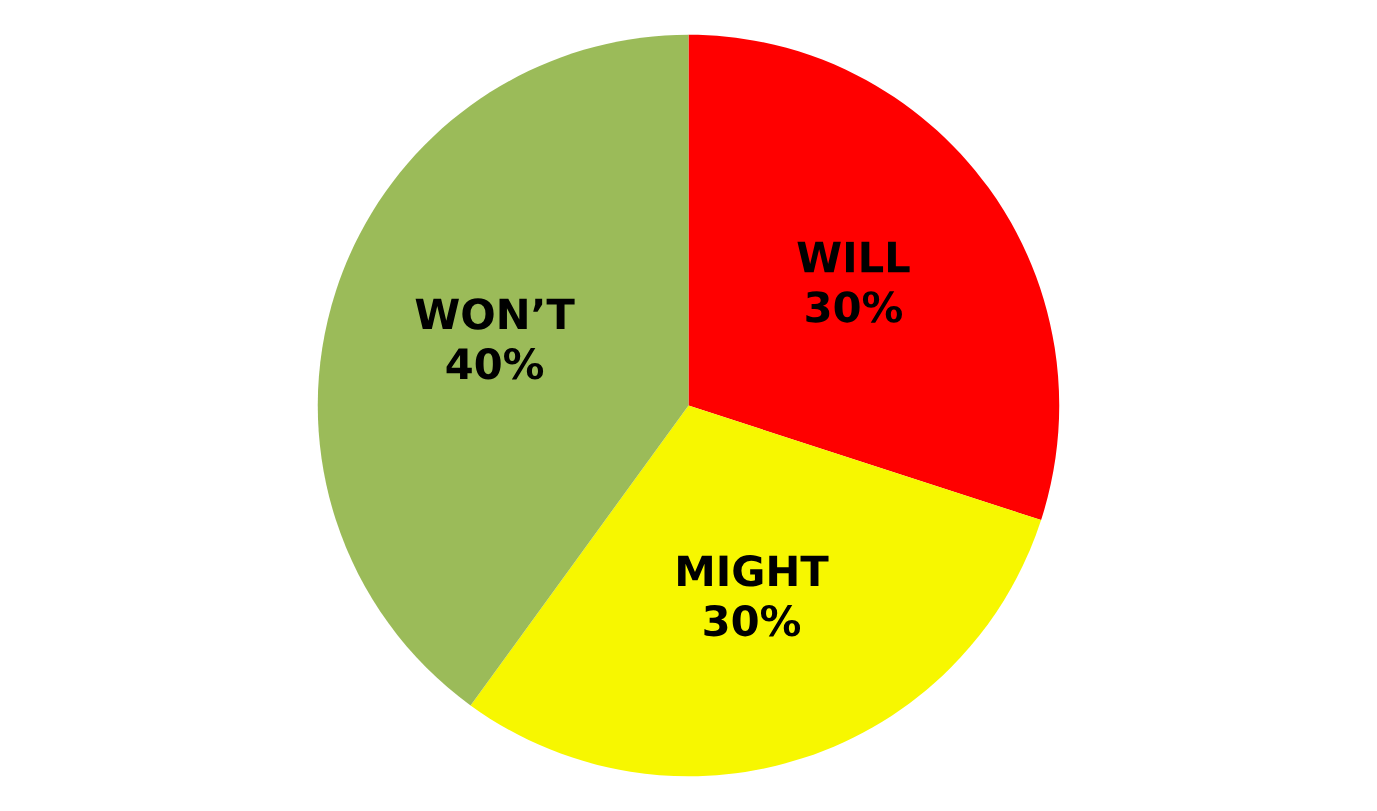 The height and width of the screenshot is (811, 1377). I want to click on slice-label: WILL, so click(853, 257).